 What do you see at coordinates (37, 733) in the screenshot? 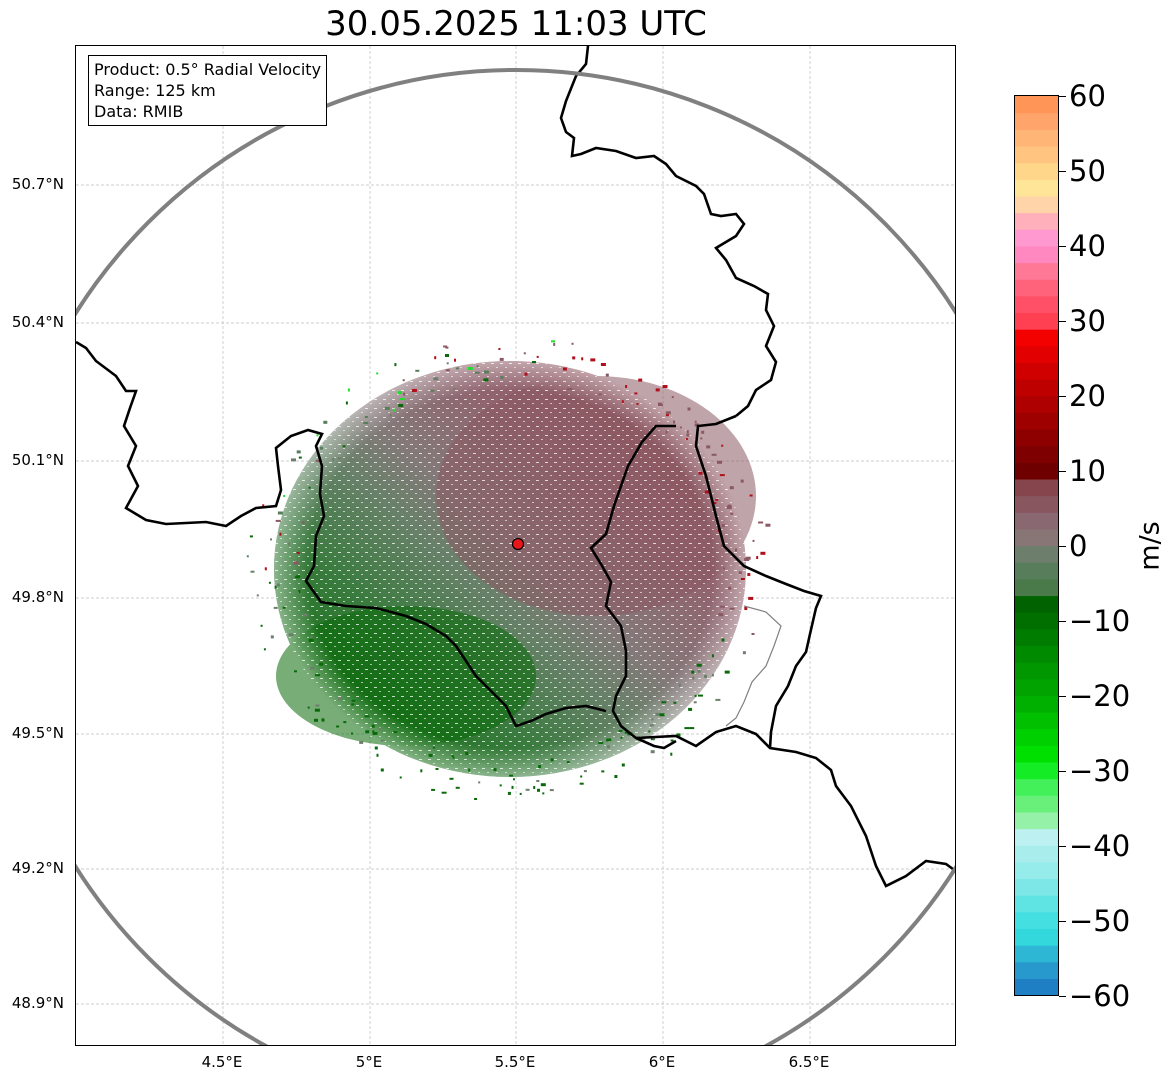
I see `lat-tick-label: 49.5°N` at bounding box center [37, 733].